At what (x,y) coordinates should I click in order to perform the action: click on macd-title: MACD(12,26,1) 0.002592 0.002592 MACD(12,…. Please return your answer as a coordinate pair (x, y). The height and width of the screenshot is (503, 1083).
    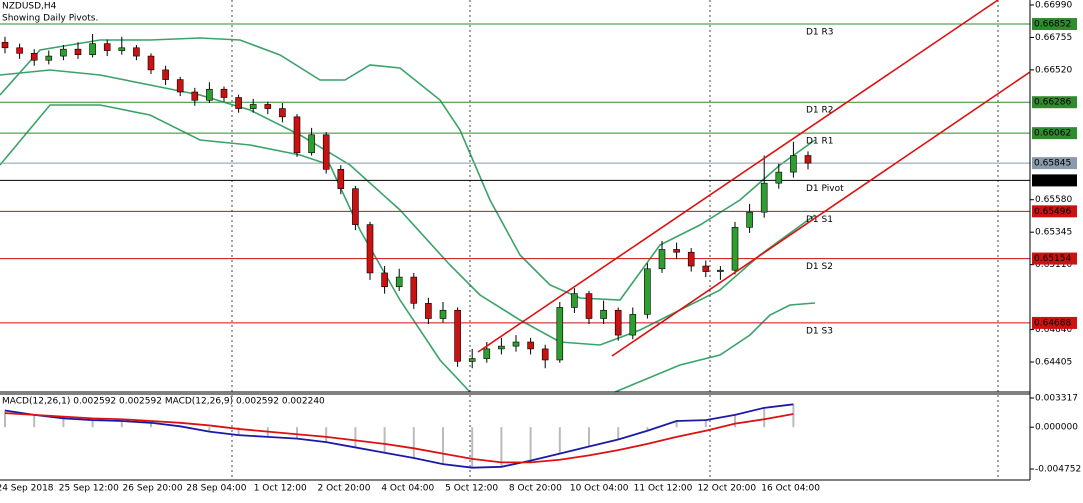
    Looking at the image, I should click on (163, 402).